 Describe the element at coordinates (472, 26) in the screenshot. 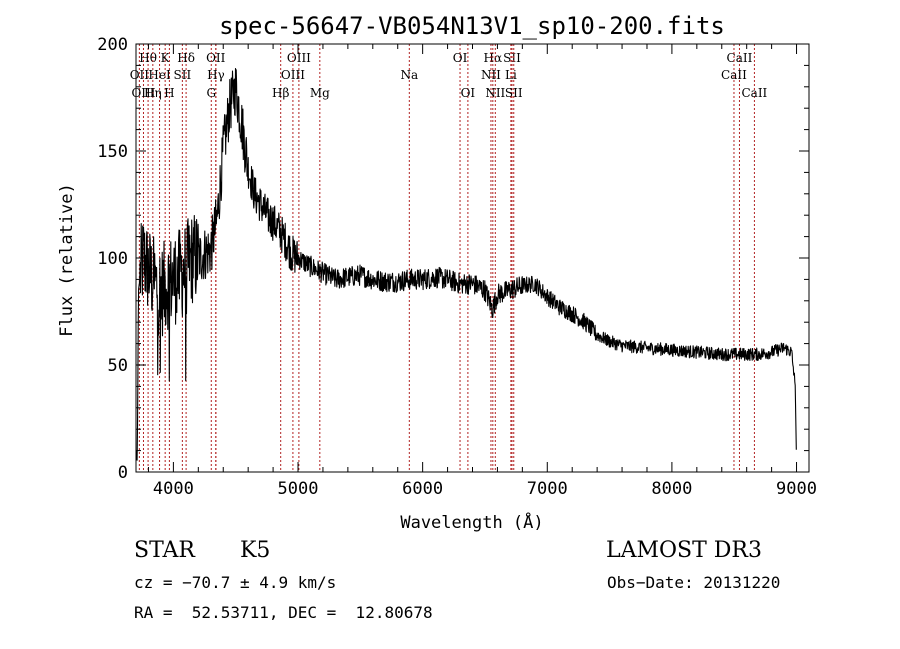

I see `chart-title: spec-56647-VB054N13V1_sp10-200.fits` at that location.